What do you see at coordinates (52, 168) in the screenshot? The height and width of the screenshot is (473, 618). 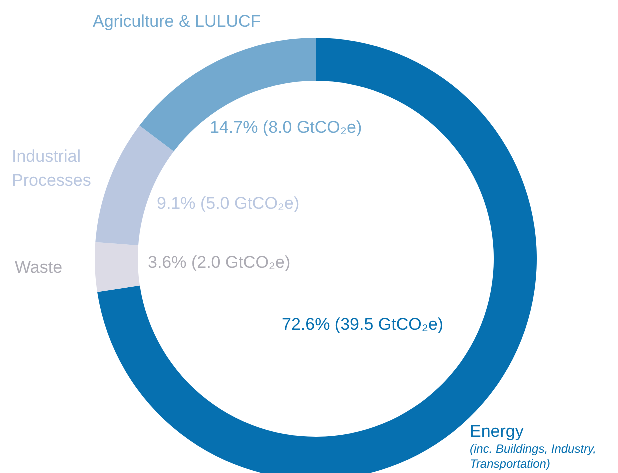 I see `slice-label: Industrial Processes` at bounding box center [52, 168].